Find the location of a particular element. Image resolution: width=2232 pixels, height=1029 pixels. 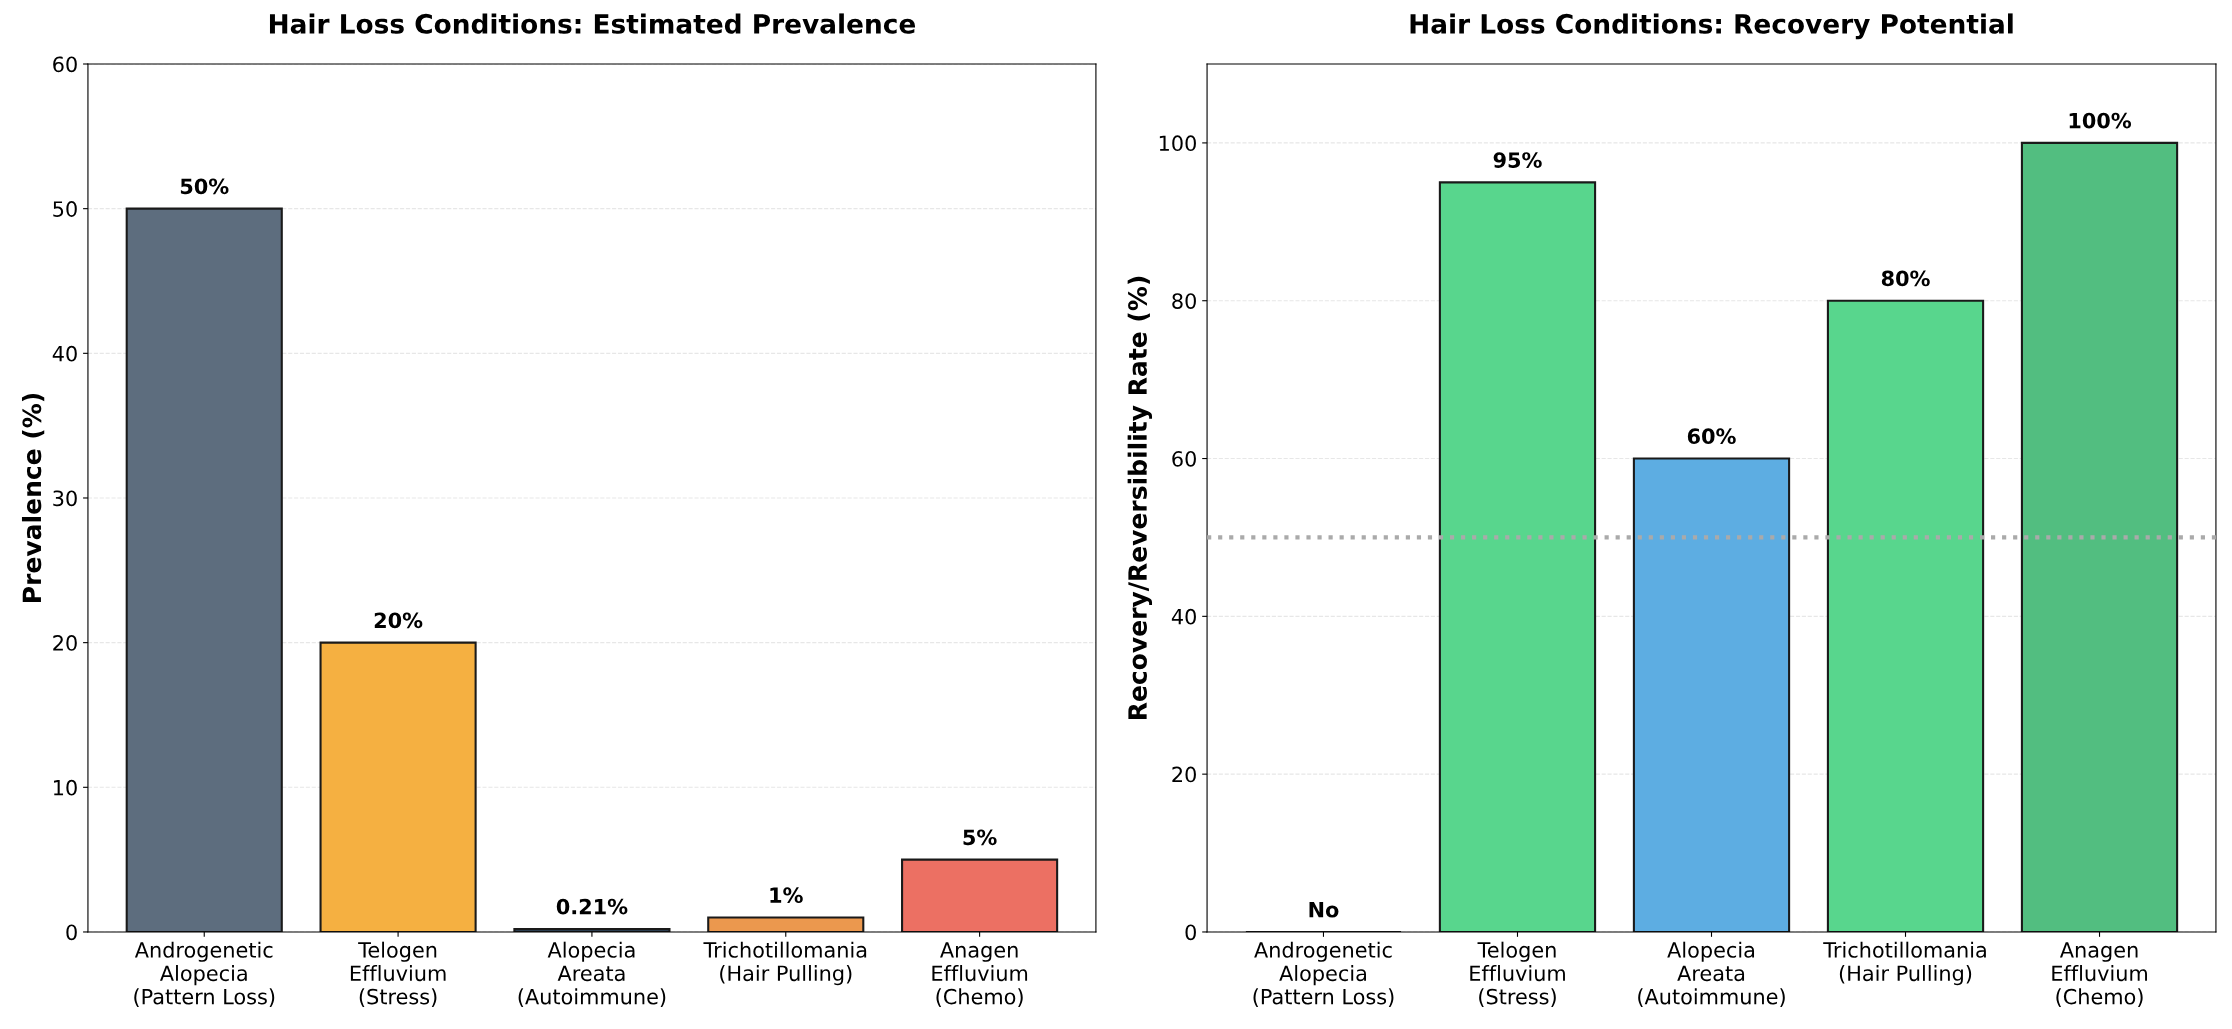

y-tick-label: 10 is located at coordinates (65, 787).